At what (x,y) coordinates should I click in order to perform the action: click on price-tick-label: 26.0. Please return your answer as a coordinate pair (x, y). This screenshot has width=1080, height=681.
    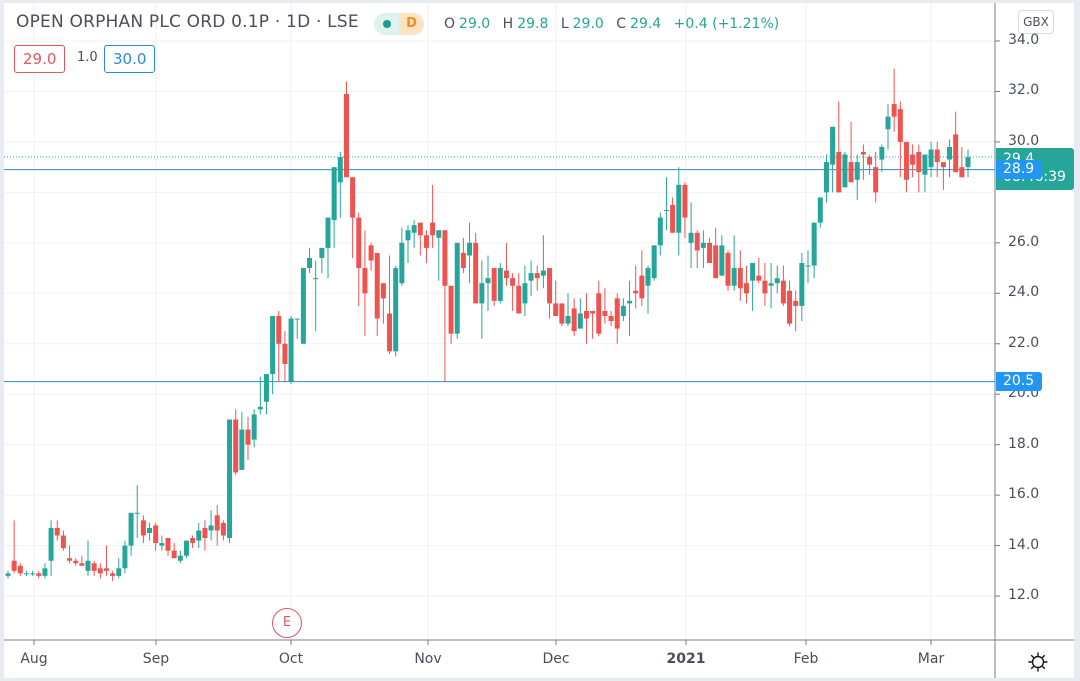
    Looking at the image, I should click on (1024, 241).